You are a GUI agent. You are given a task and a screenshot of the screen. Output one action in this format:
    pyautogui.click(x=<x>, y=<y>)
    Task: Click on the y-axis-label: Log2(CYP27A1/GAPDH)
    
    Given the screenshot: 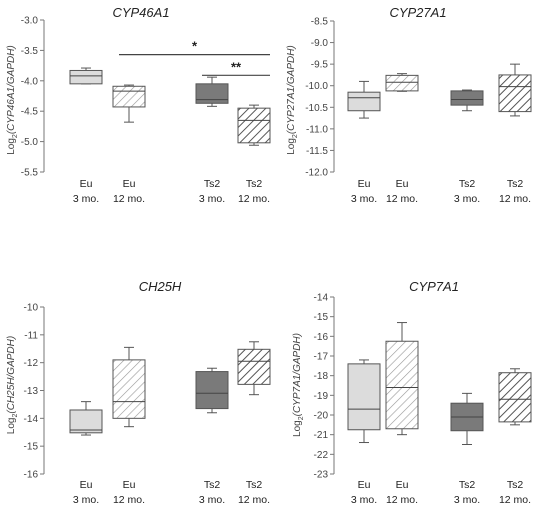 What is the action you would take?
    pyautogui.click(x=292, y=100)
    